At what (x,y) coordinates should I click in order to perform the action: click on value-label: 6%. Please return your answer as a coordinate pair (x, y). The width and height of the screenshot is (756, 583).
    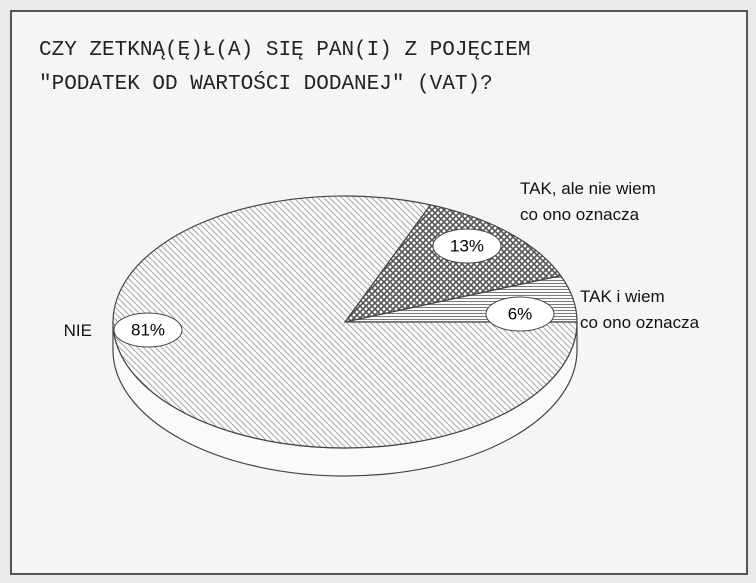
    Looking at the image, I should click on (520, 313).